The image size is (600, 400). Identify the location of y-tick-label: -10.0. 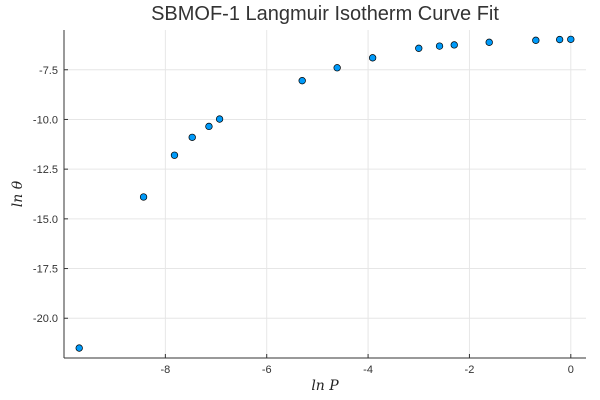
(45, 120).